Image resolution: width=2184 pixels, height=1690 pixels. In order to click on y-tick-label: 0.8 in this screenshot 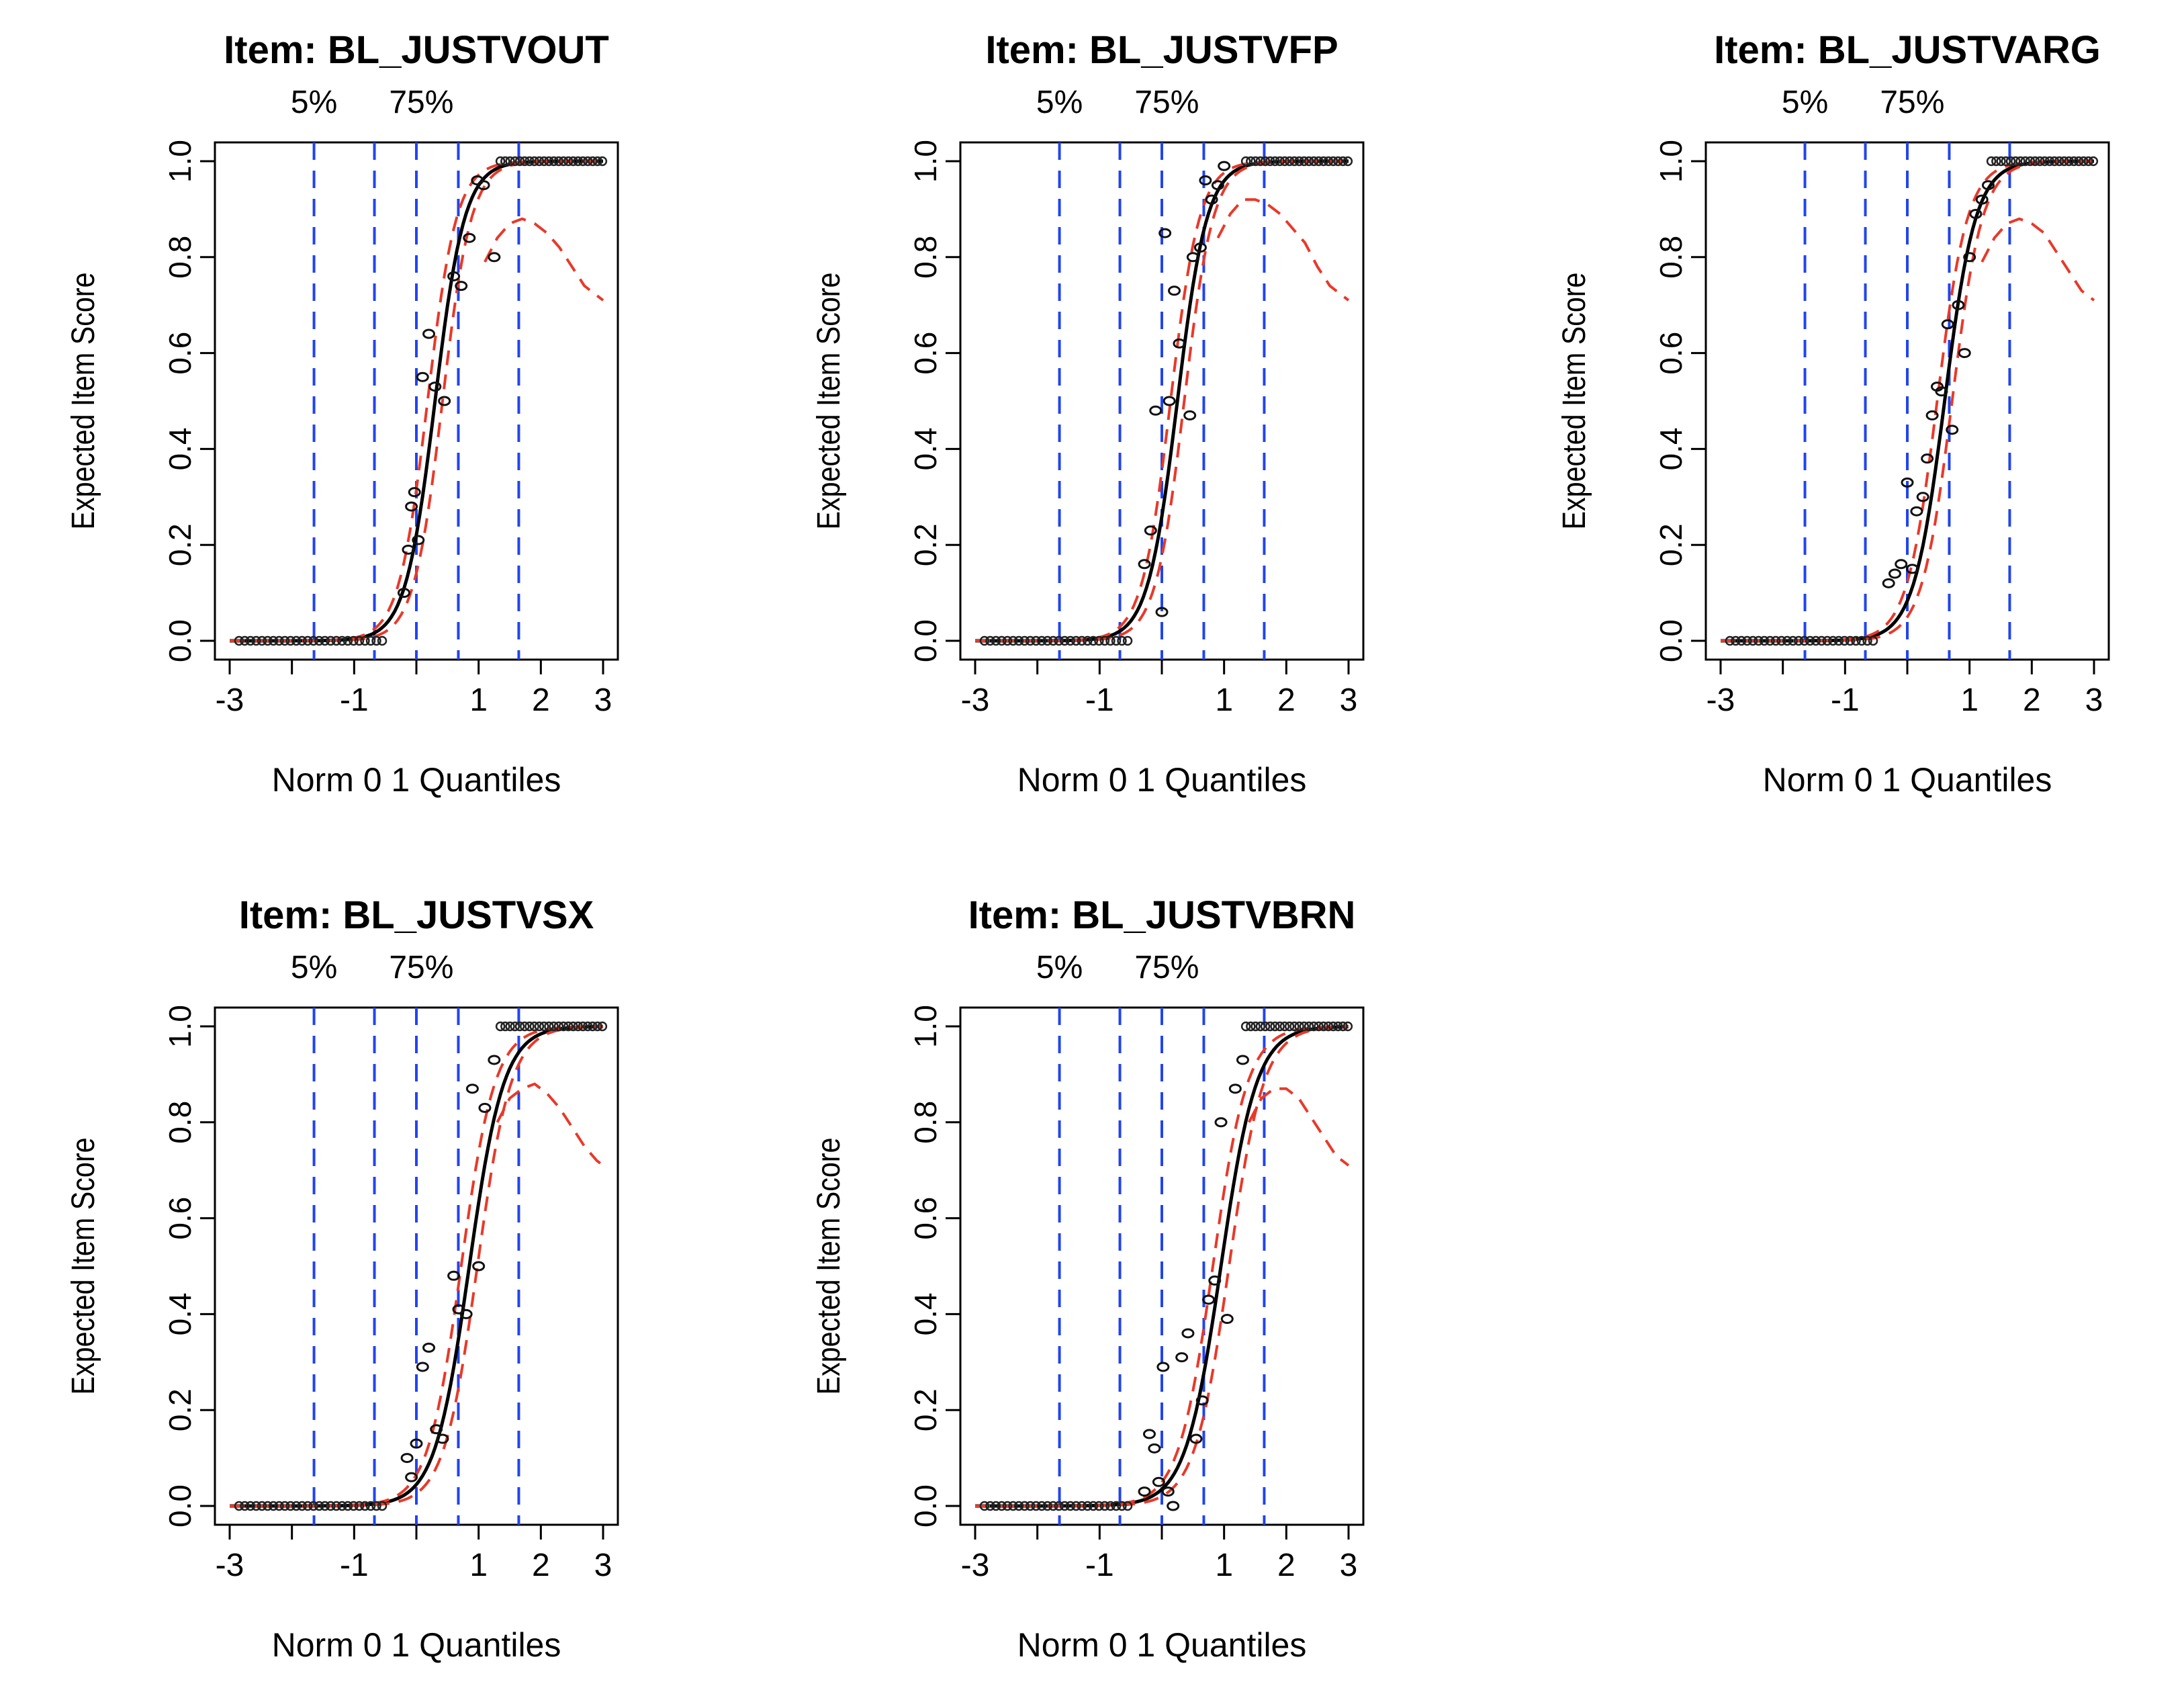, I will do `click(180, 1122)`.